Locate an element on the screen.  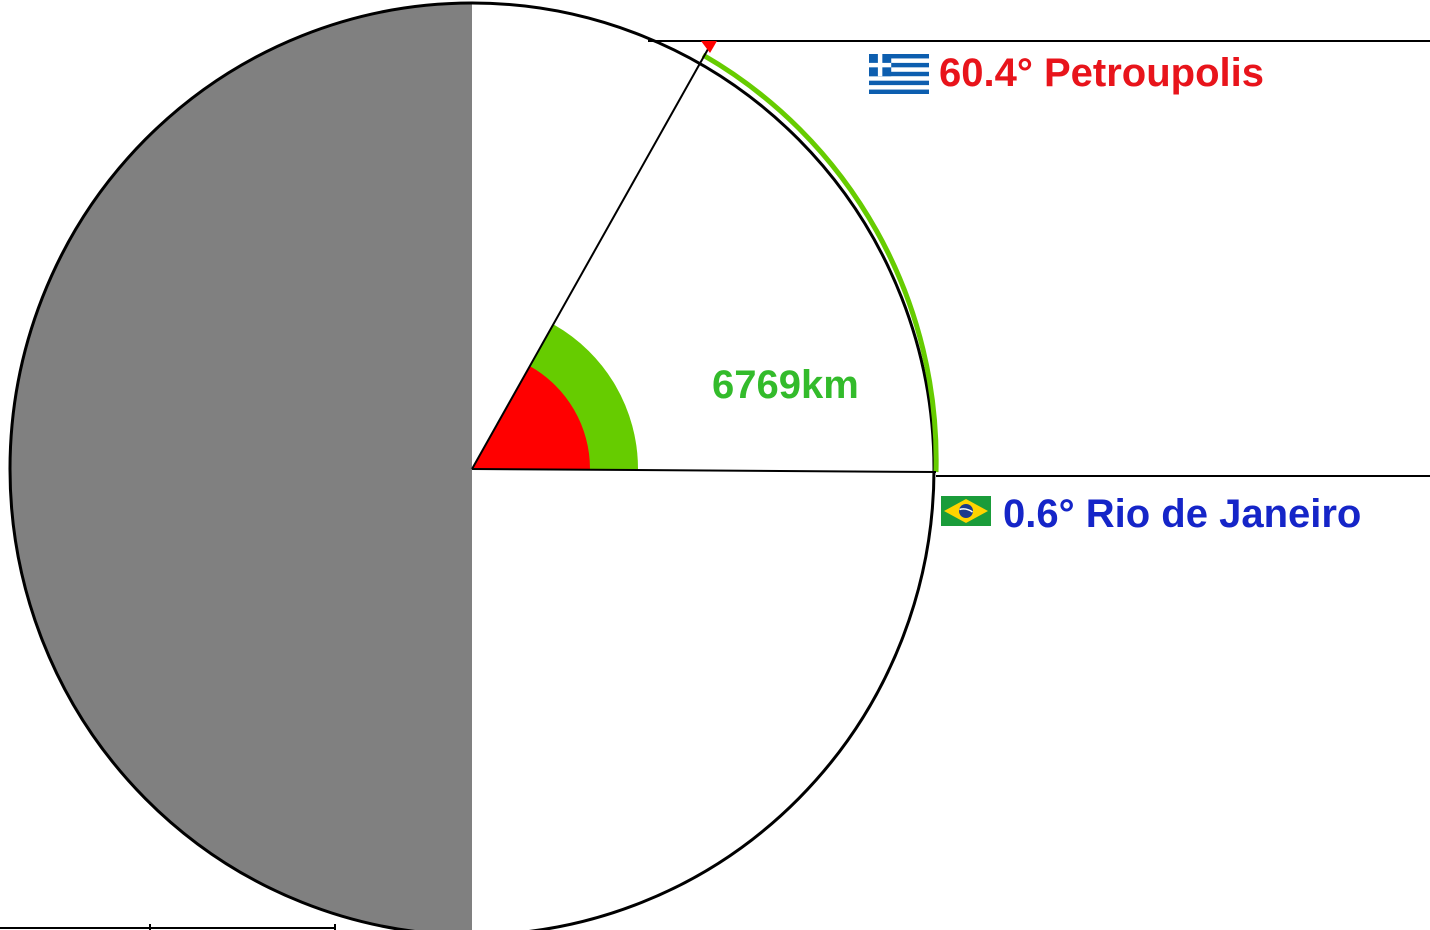
lower-city-angle: 0.6° is located at coordinates (1039, 514).